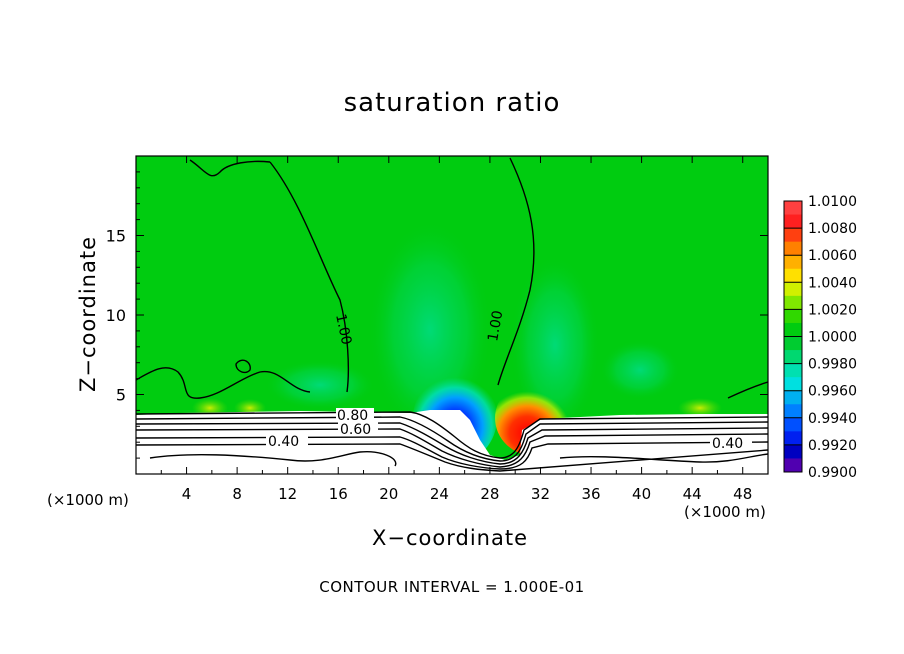 This screenshot has width=904, height=654. Describe the element at coordinates (320, 385) in the screenshot. I see `heatmap-plume-mid` at that location.